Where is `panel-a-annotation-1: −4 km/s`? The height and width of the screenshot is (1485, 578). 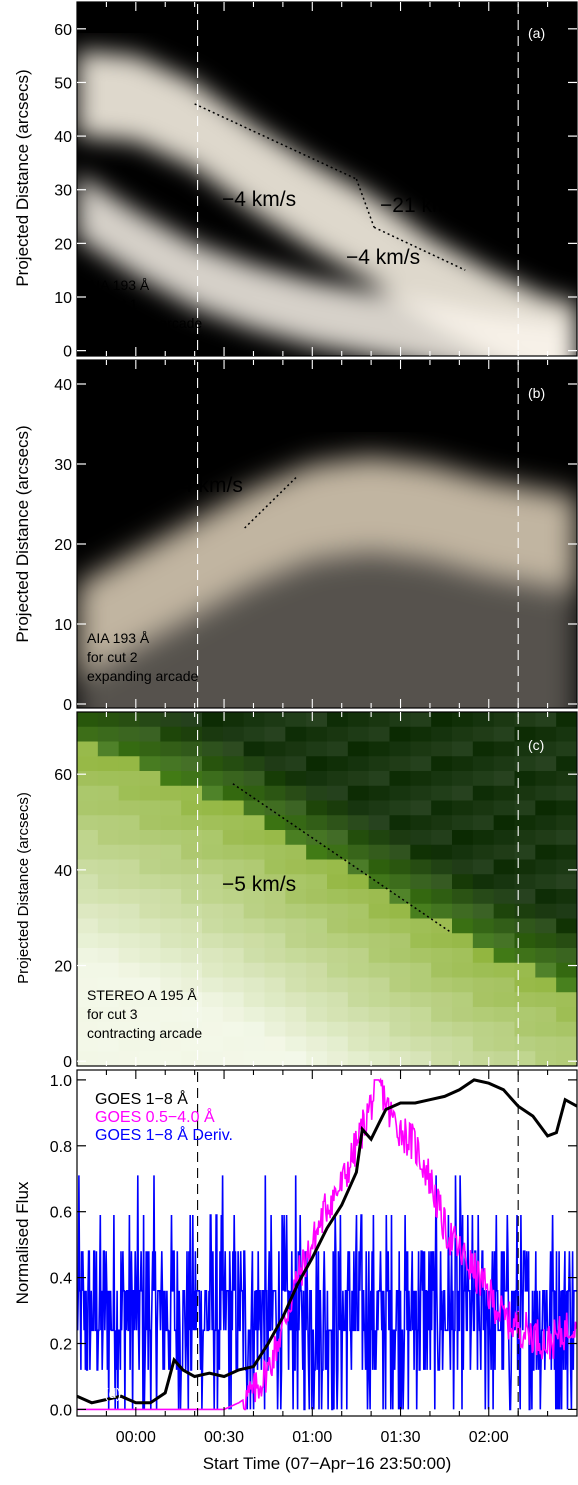 panel-a-annotation-1: −4 km/s is located at coordinates (259, 199).